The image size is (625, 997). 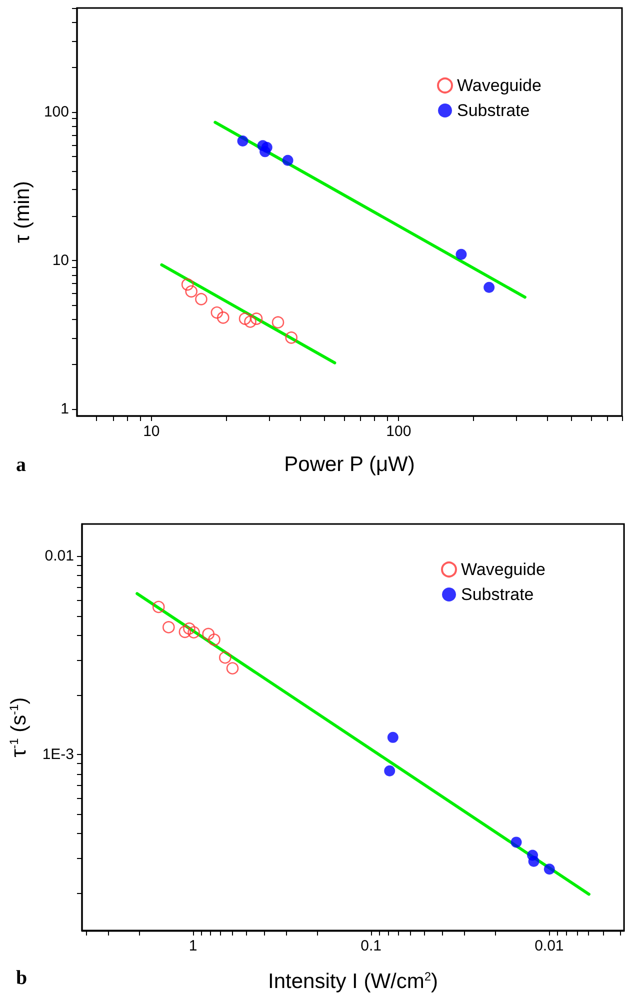 I want to click on text: a, so click(x=21, y=465).